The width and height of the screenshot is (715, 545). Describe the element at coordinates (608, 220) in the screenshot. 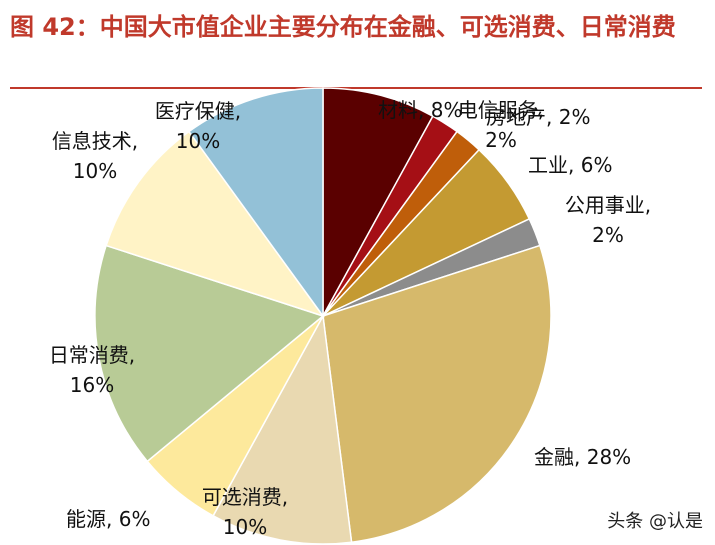

I see `slice-label: 公用事业, 2%` at that location.